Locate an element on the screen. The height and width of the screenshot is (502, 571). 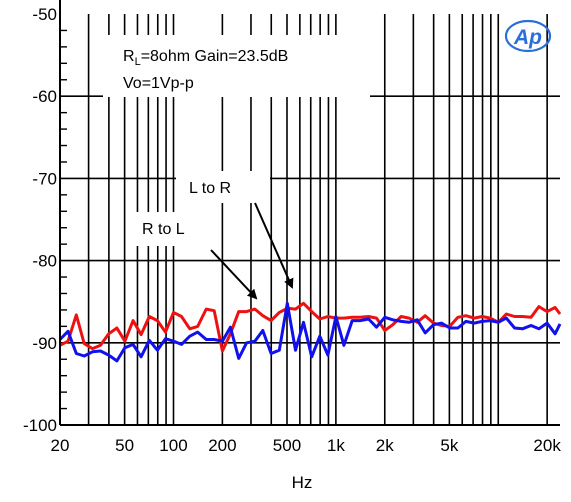
x-axis-ticks: 20 50 100 200 500 1k 2k 5k 20k is located at coordinates (306, 445).